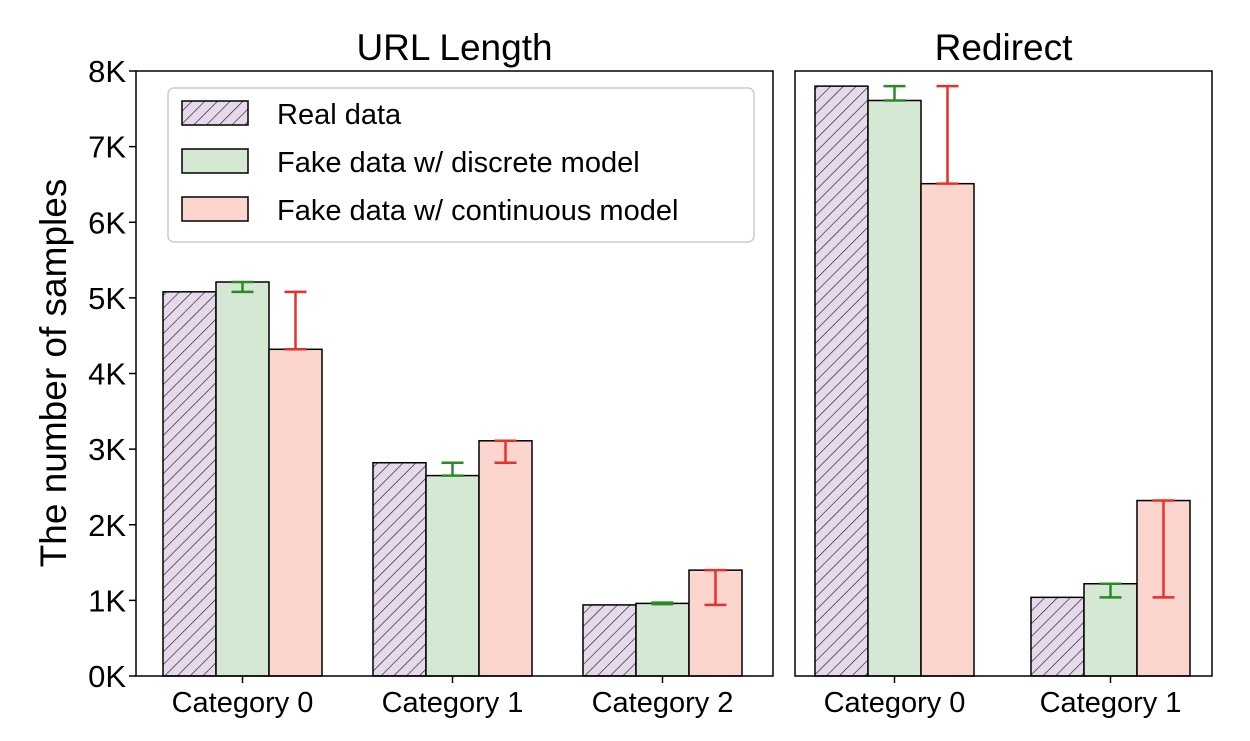  I want to click on errorbar-panel0-cat1-discrete, so click(452, 469).